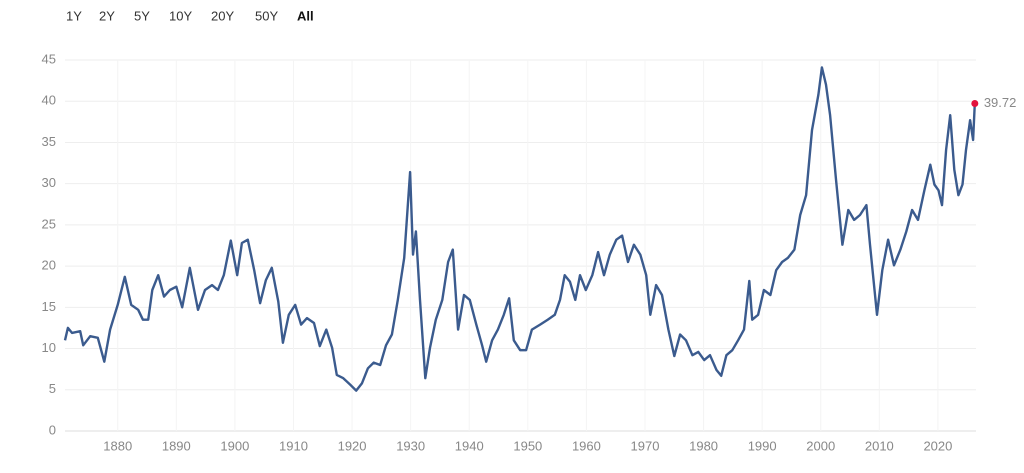  I want to click on x-tick-label: 1960, so click(586, 445).